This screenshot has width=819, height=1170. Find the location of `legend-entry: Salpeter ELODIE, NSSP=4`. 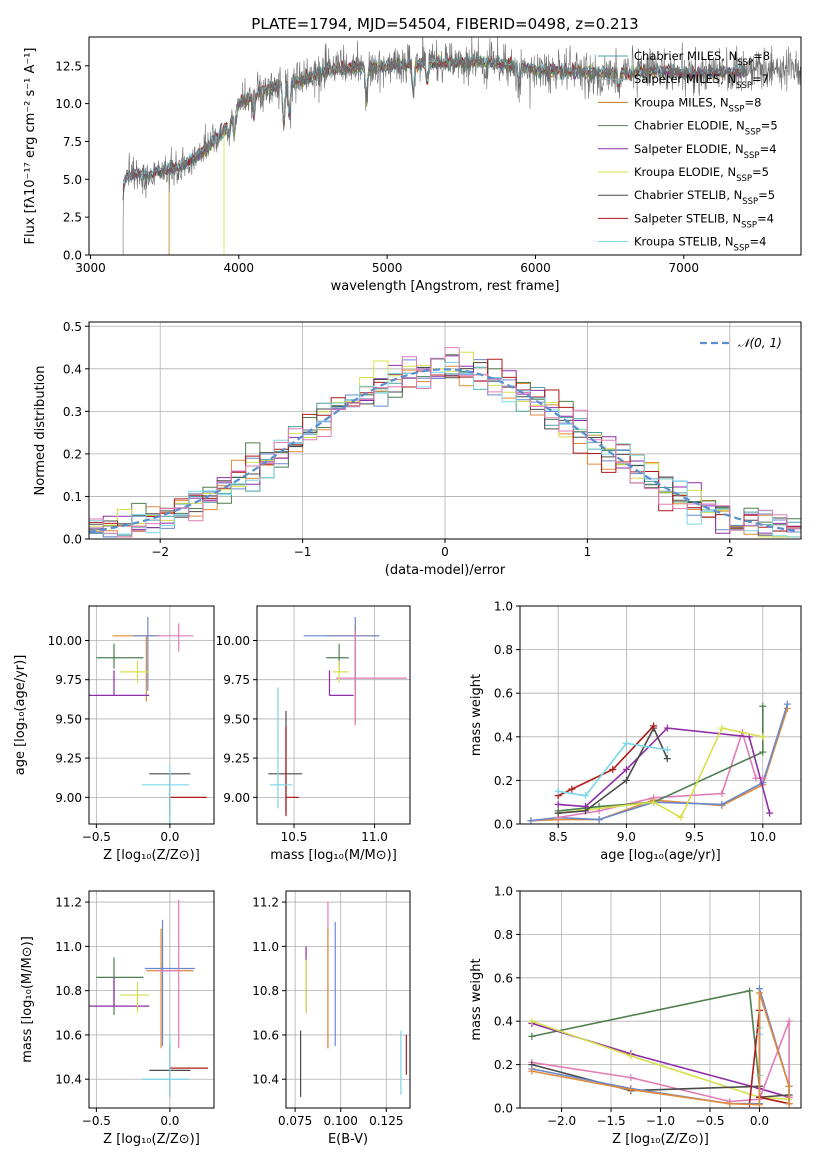

legend-entry: Salpeter ELODIE, NSSP=4 is located at coordinates (705, 151).